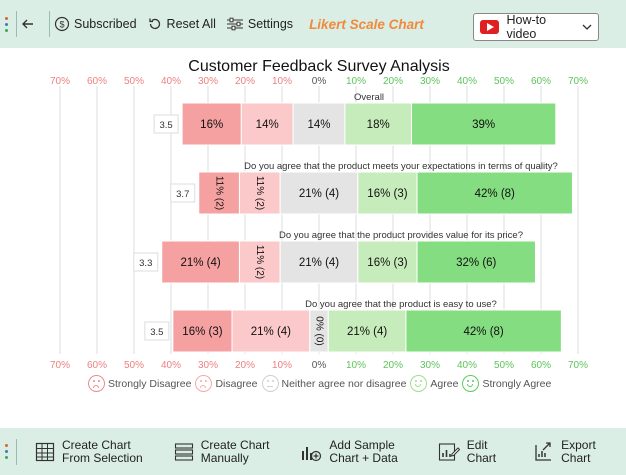  What do you see at coordinates (318, 330) in the screenshot?
I see `data-label: 0% (0)` at bounding box center [318, 330].